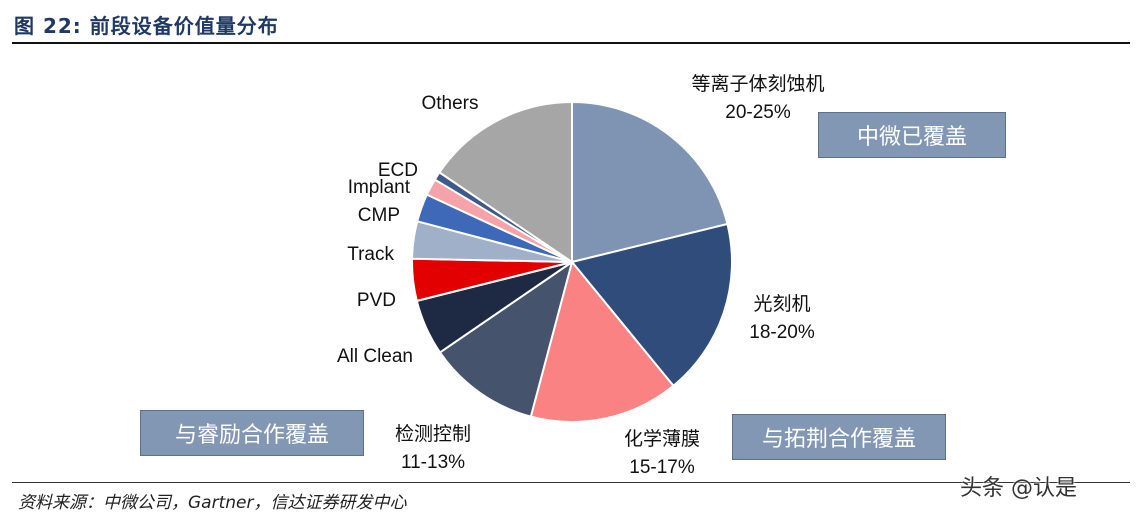 This screenshot has width=1138, height=513. Describe the element at coordinates (571, 482) in the screenshot. I see `footer-rule` at that location.